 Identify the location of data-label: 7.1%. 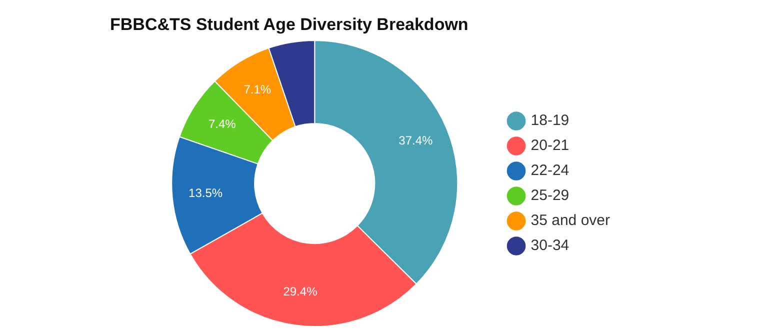
(258, 89).